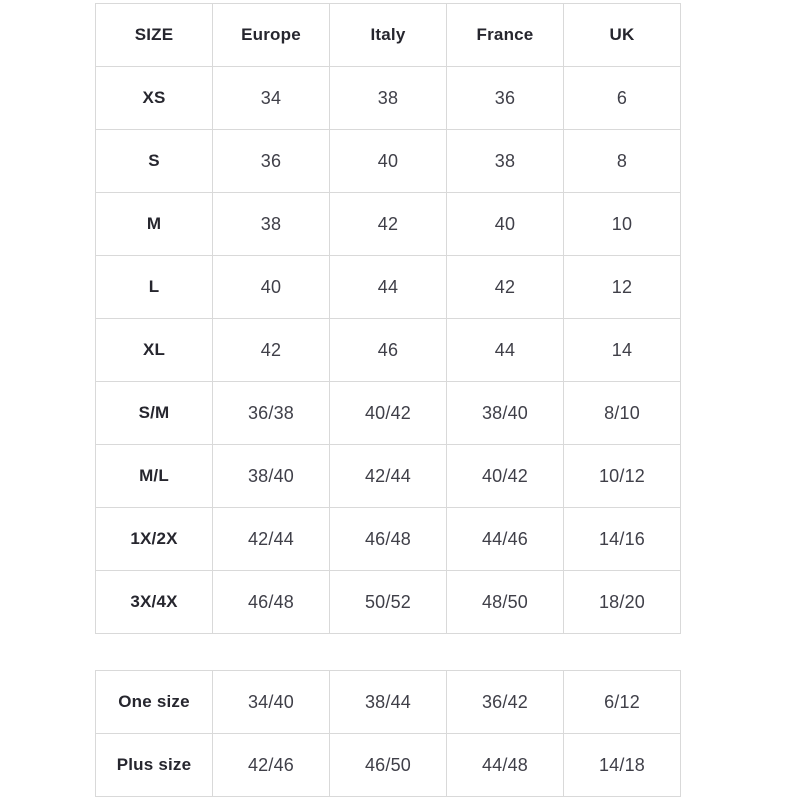  I want to click on size-table-header: SIZE Europe Italy France UK, so click(388, 35).